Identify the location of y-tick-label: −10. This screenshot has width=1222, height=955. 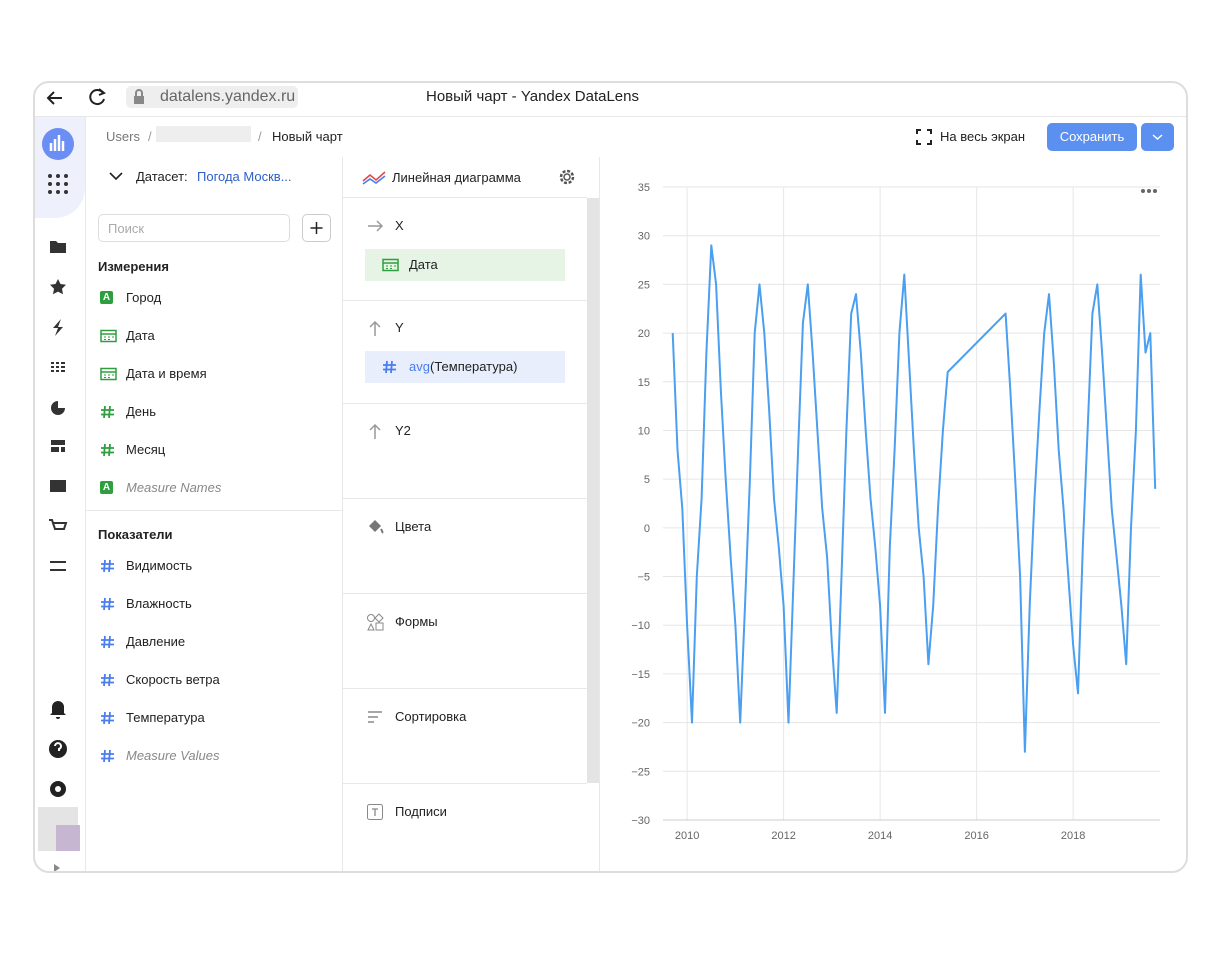
(640, 626).